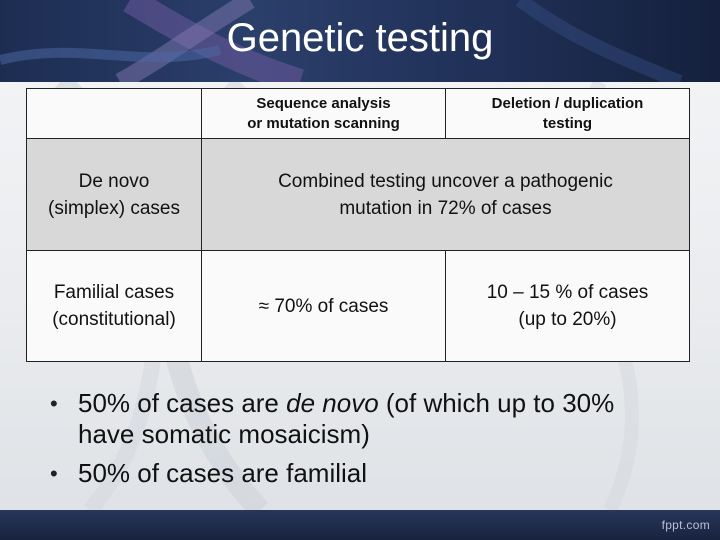 The image size is (720, 540). I want to click on bullet-emphasis-de-novo: de novo, so click(332, 403).